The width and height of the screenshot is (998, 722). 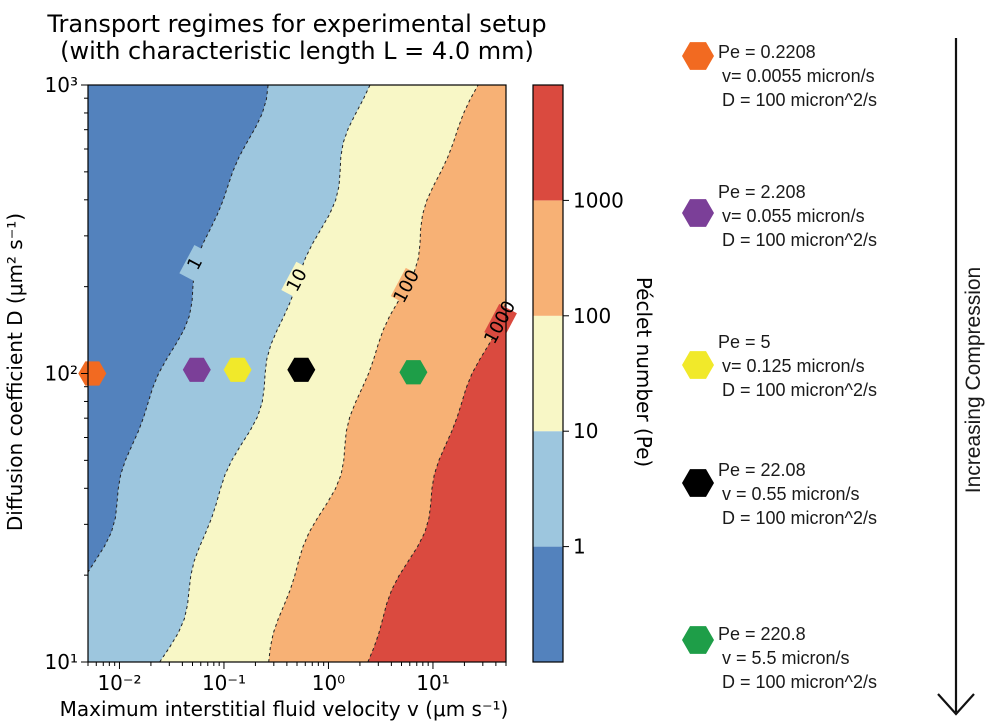 I want to click on annotation-1-line1: Pe = 0.2208, so click(x=767, y=52).